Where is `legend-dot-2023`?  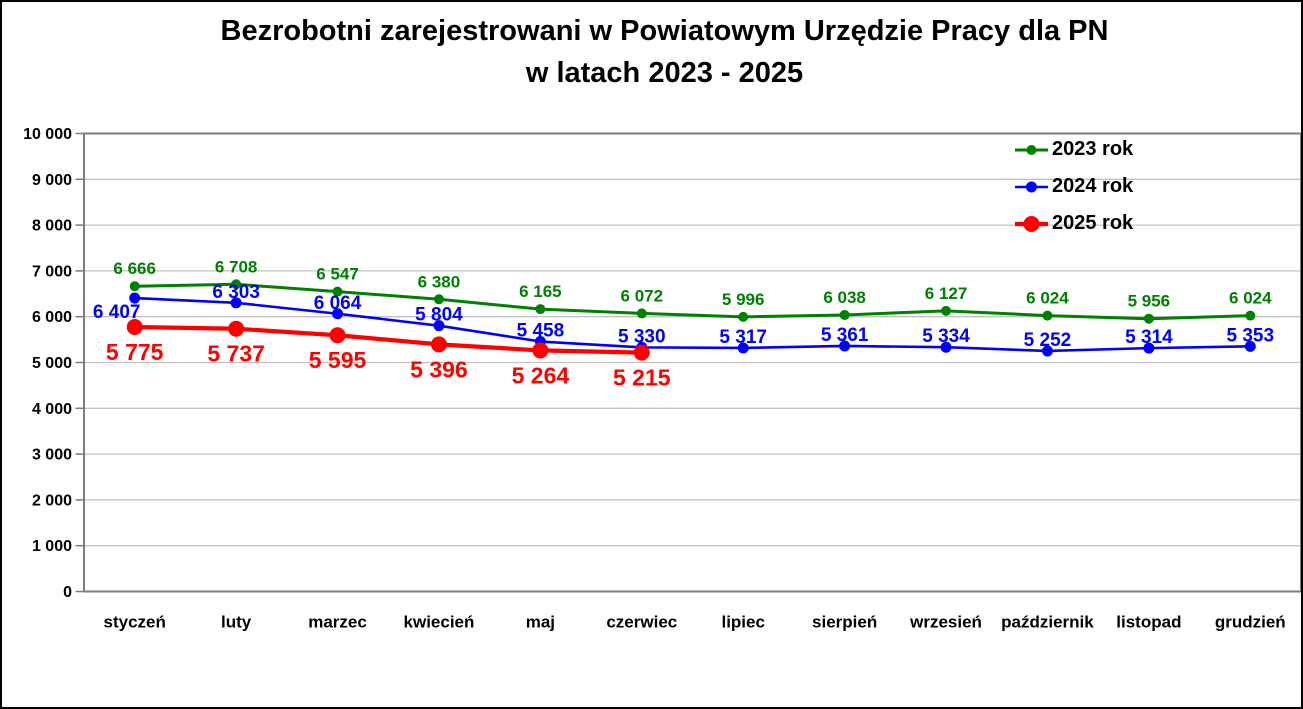 legend-dot-2023 is located at coordinates (1031, 149).